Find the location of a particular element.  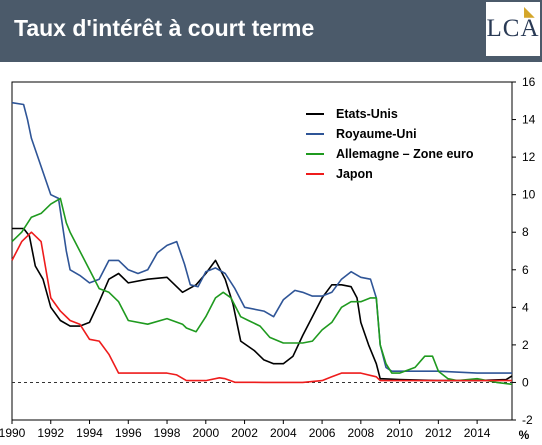

y-tick-label: 0 is located at coordinates (525, 382).